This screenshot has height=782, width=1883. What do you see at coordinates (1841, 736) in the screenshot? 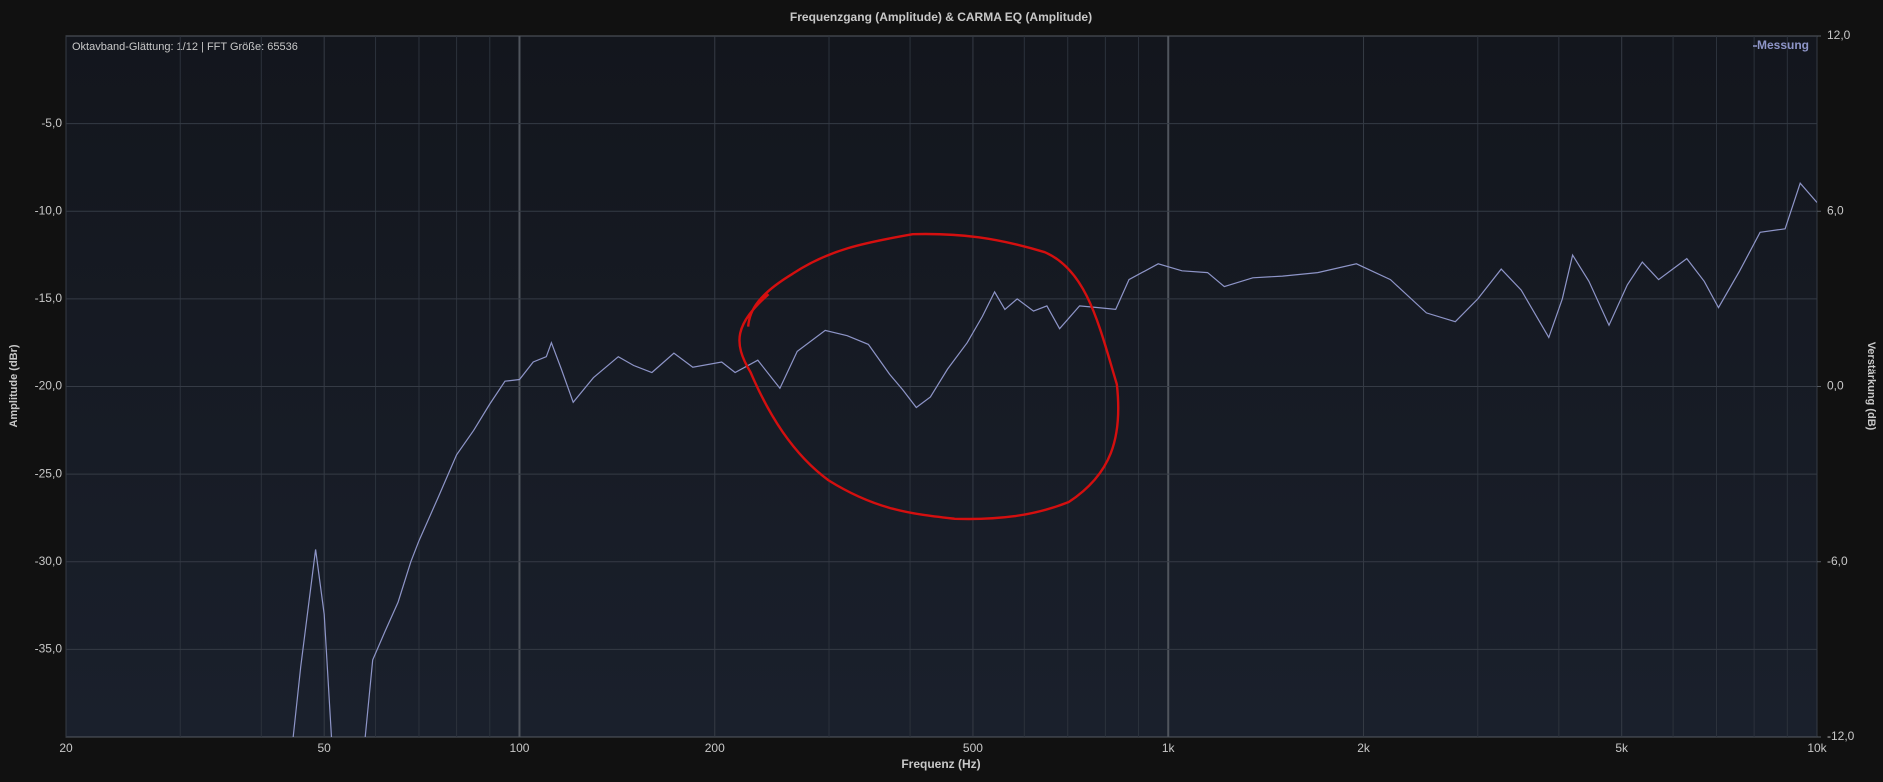
I see `y2-tick-label: -12,0` at bounding box center [1841, 736].